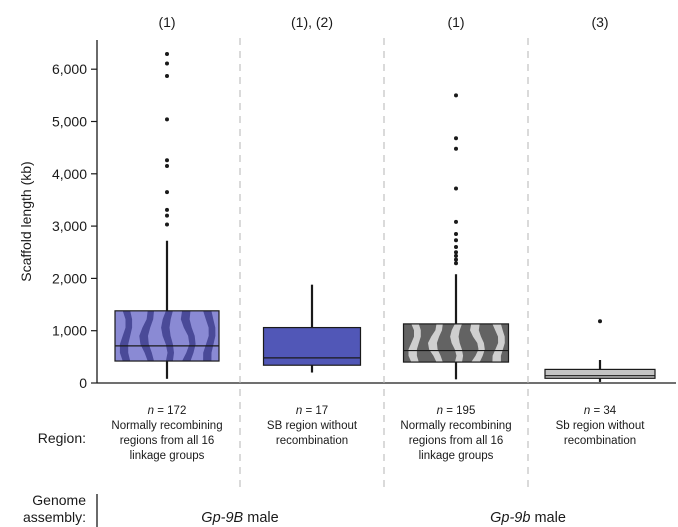 The image size is (678, 527). Describe the element at coordinates (176, 411) in the screenshot. I see `sample-size-value: 172` at that location.